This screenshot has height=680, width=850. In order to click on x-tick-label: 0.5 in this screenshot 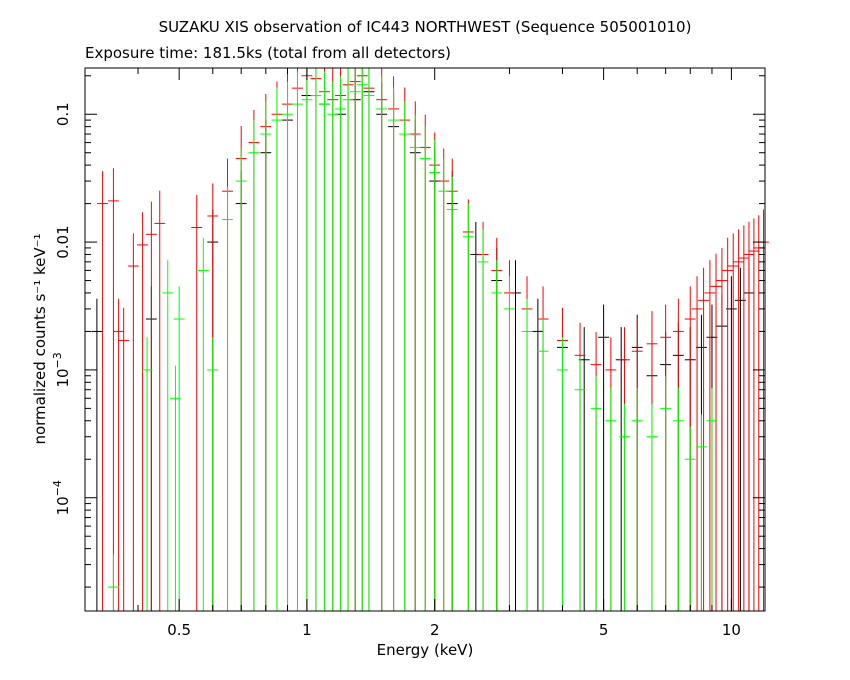, I will do `click(179, 630)`.